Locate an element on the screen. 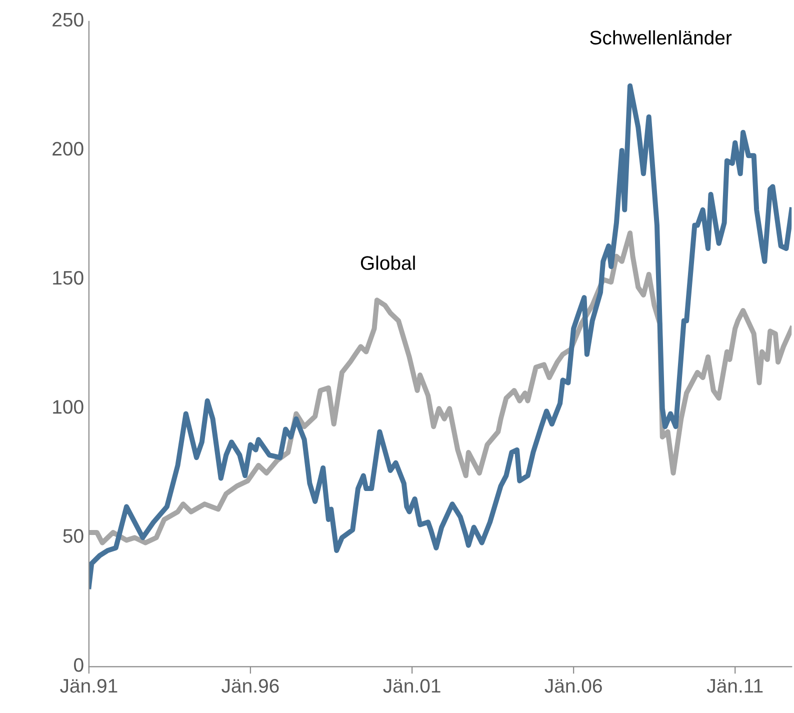  y-tick-label: 250 is located at coordinates (68, 19).